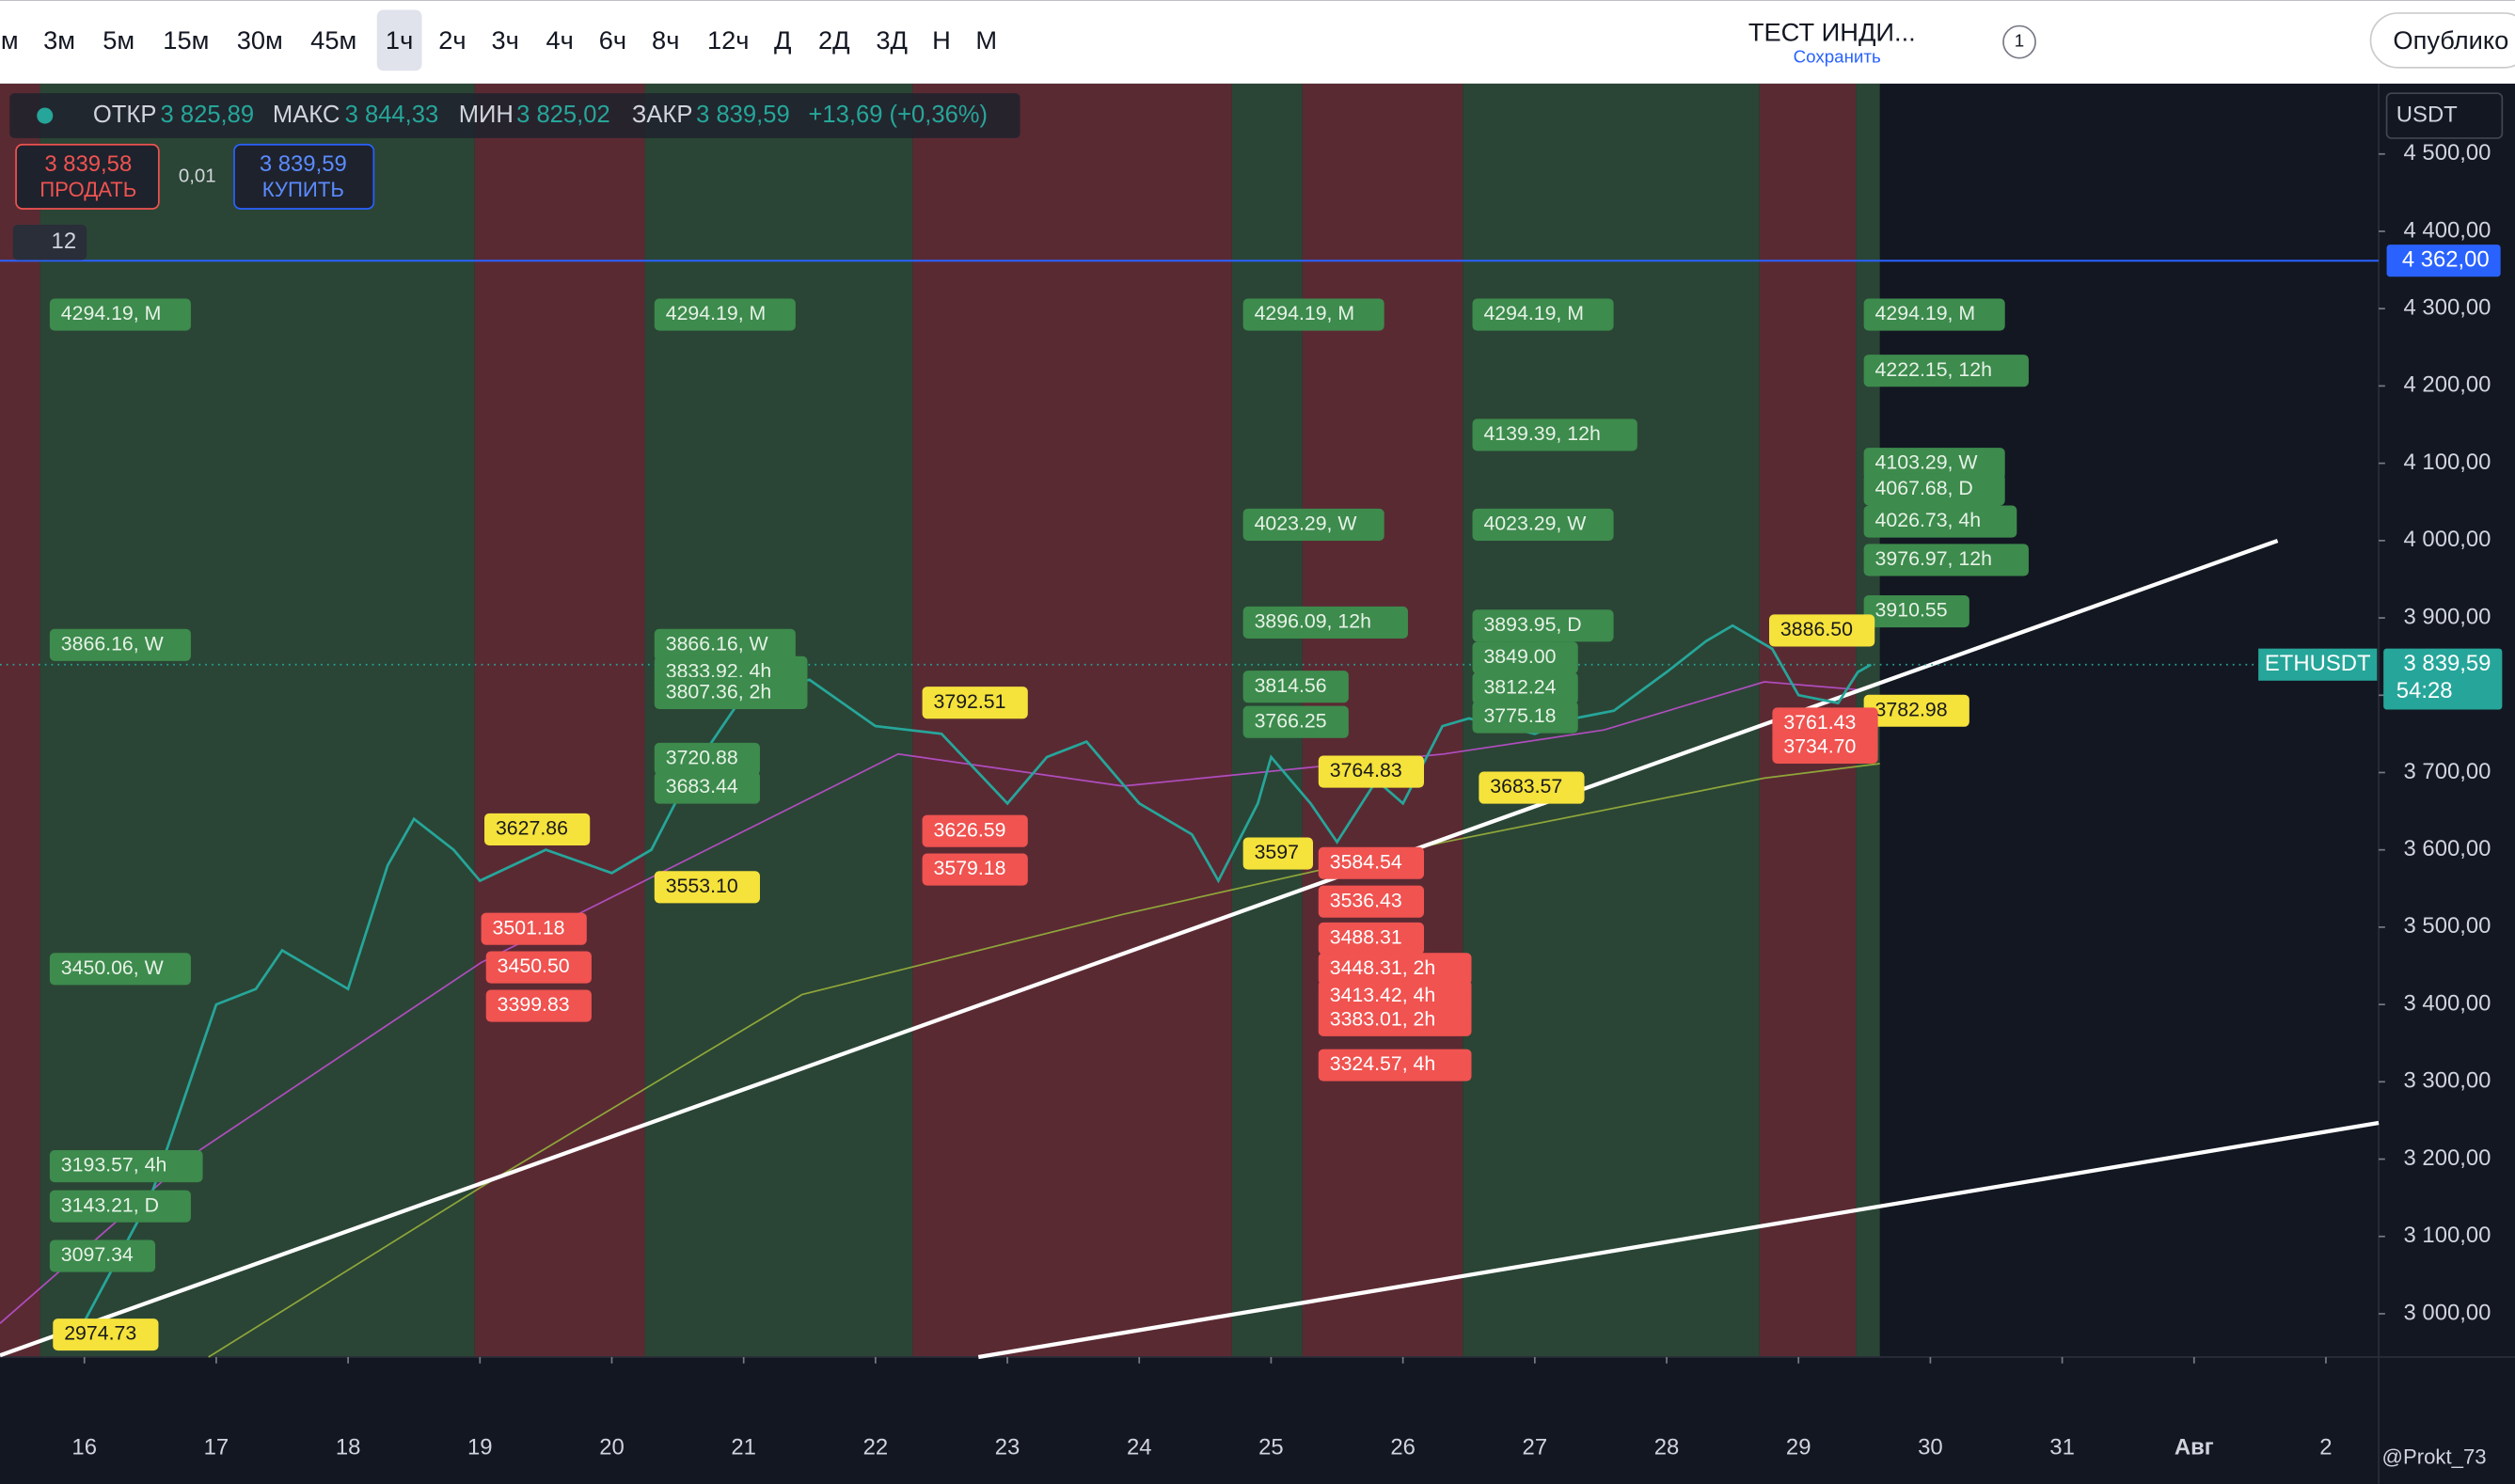 The width and height of the screenshot is (2515, 1484). I want to click on level-label: 3720.88, so click(702, 758).